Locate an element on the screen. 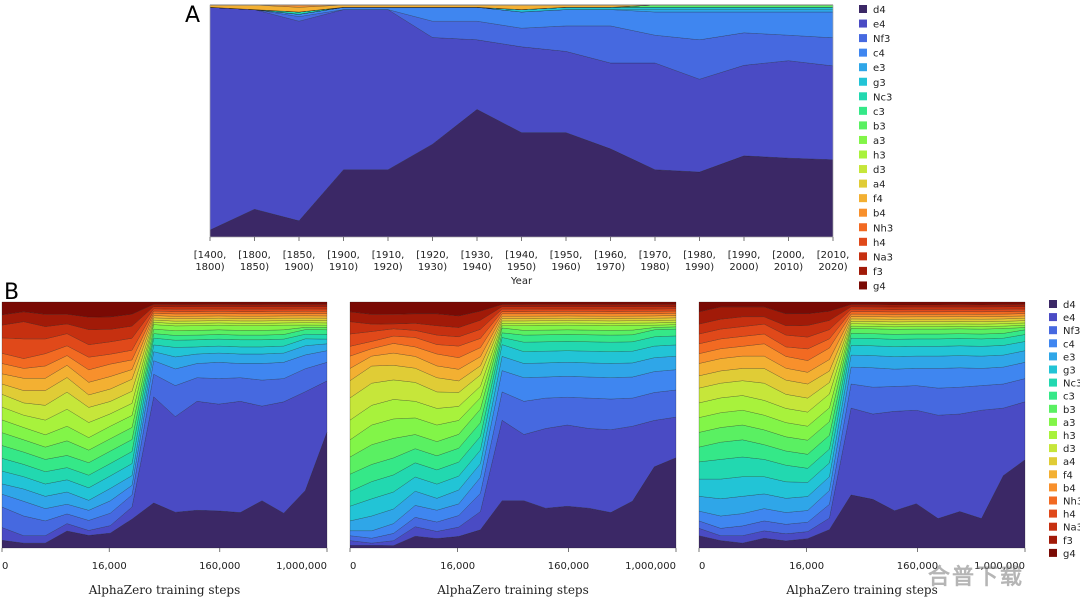 The width and height of the screenshot is (1080, 599). x-tick-label-a-13-l2: 2010) is located at coordinates (788, 267).